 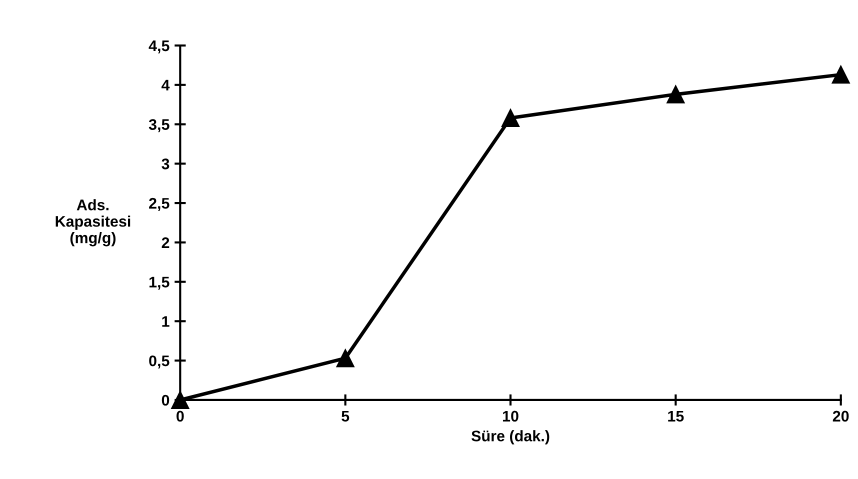 I want to click on y-tick-label: 0,5, so click(x=159, y=361).